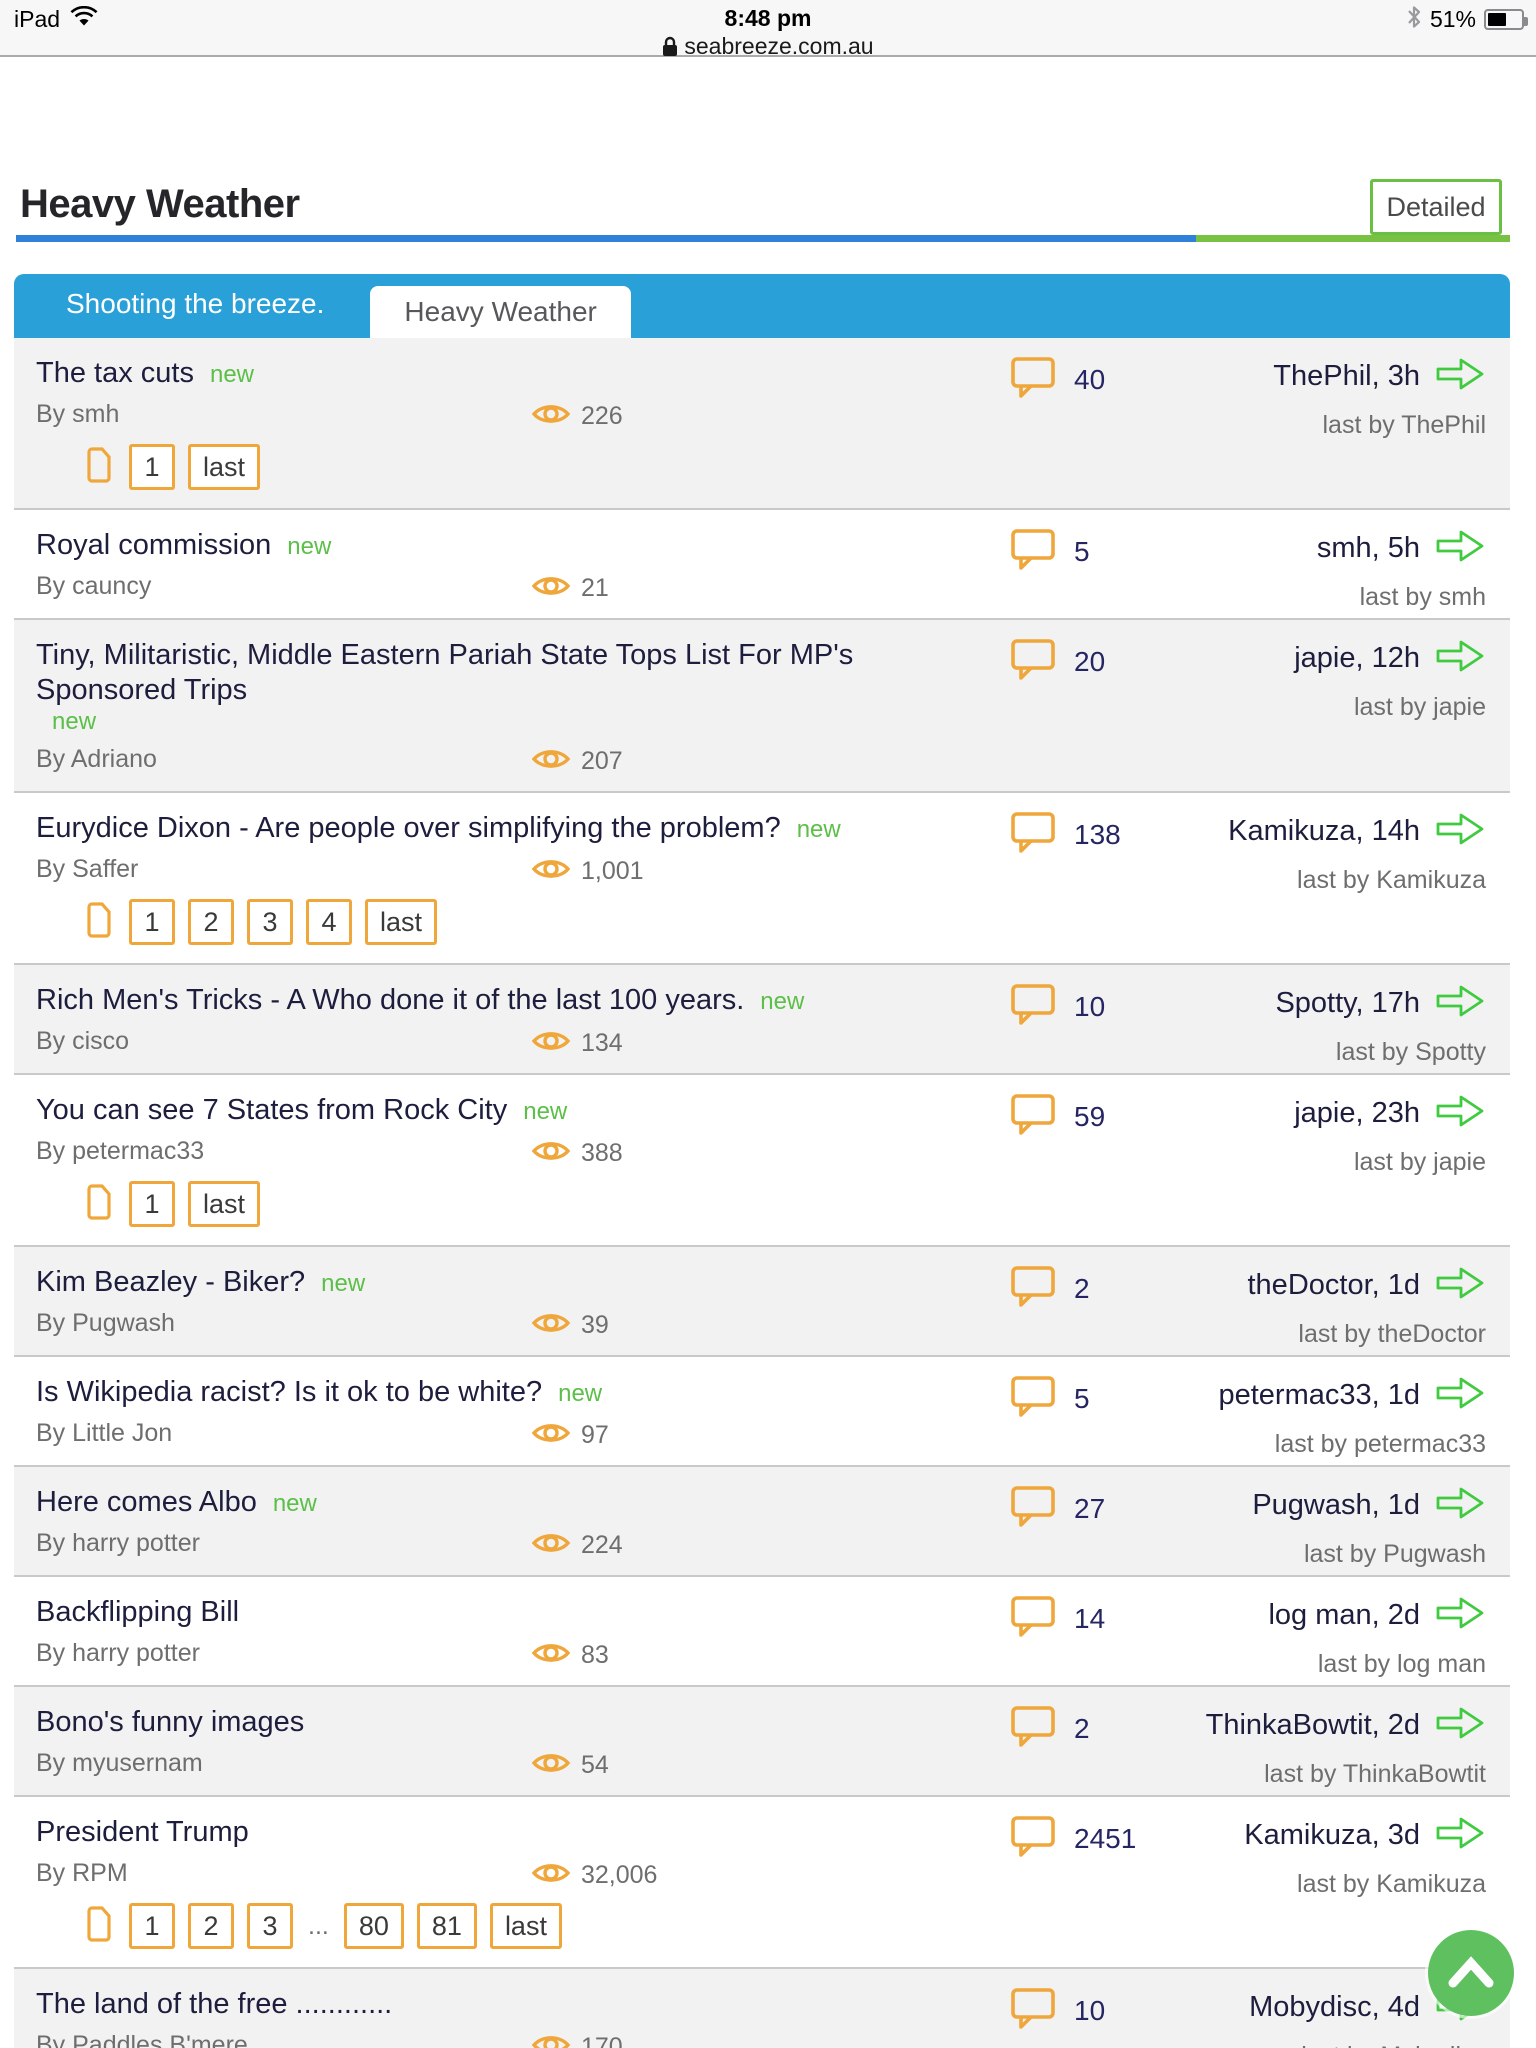  What do you see at coordinates (762, 1742) in the screenshot?
I see `thread-row: Bono's funny images By myusernam 54` at bounding box center [762, 1742].